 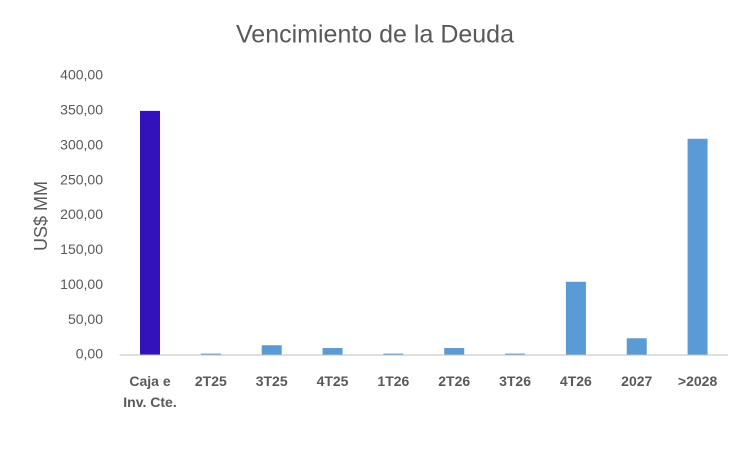 What do you see at coordinates (515, 381) in the screenshot?
I see `x-tick-label: 3T26` at bounding box center [515, 381].